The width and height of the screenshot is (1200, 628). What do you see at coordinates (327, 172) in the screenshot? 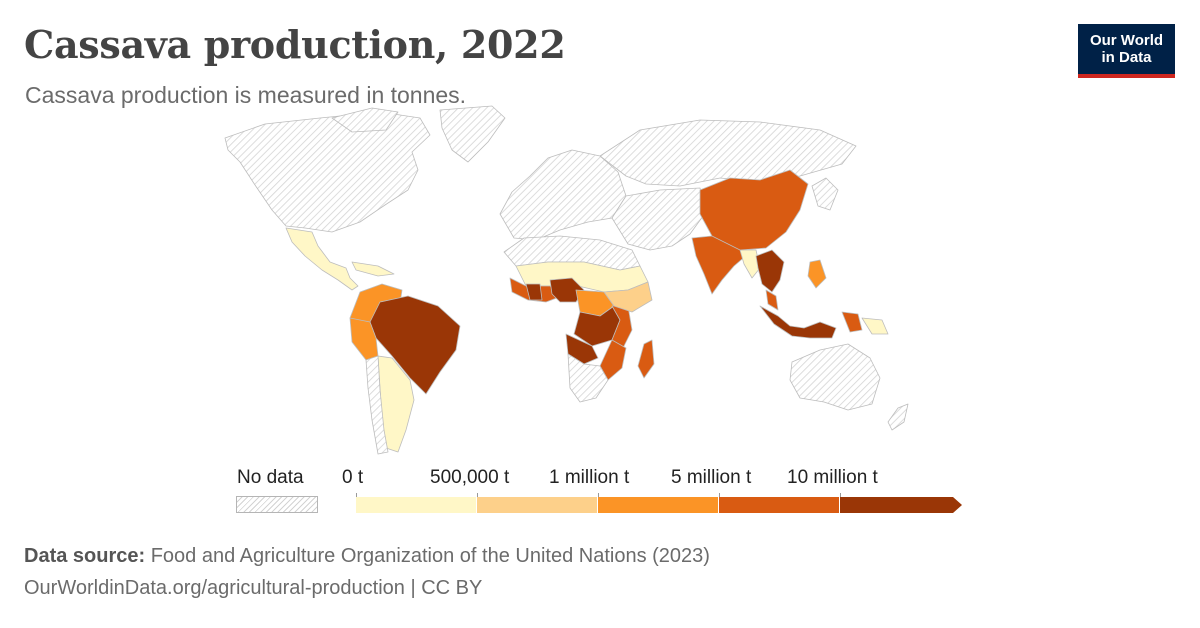
I see `north-america-region` at bounding box center [327, 172].